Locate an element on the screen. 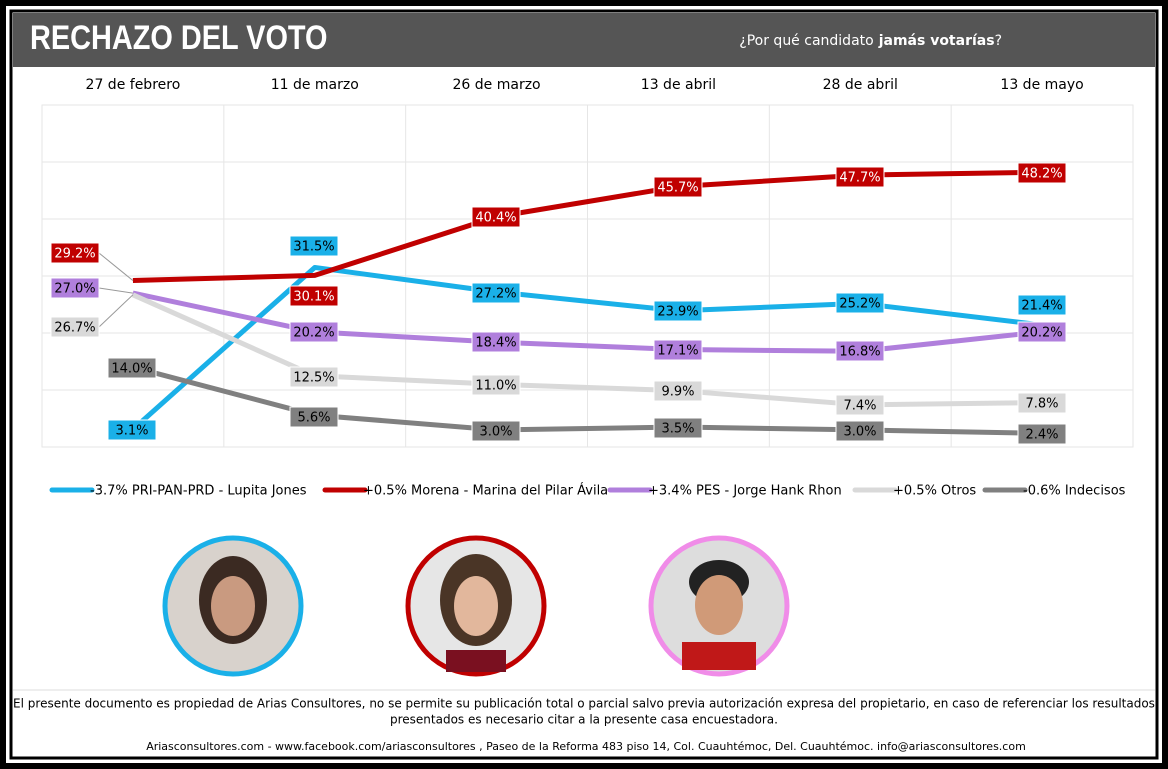 This screenshot has width=1168, height=769. header-bar is located at coordinates (584, 40).